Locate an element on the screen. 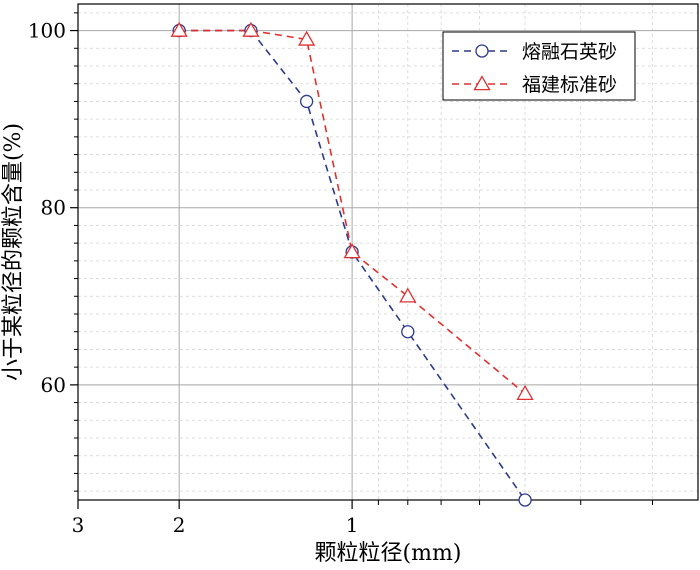 The height and width of the screenshot is (570, 700). y-tick-label: 60 is located at coordinates (53, 385).